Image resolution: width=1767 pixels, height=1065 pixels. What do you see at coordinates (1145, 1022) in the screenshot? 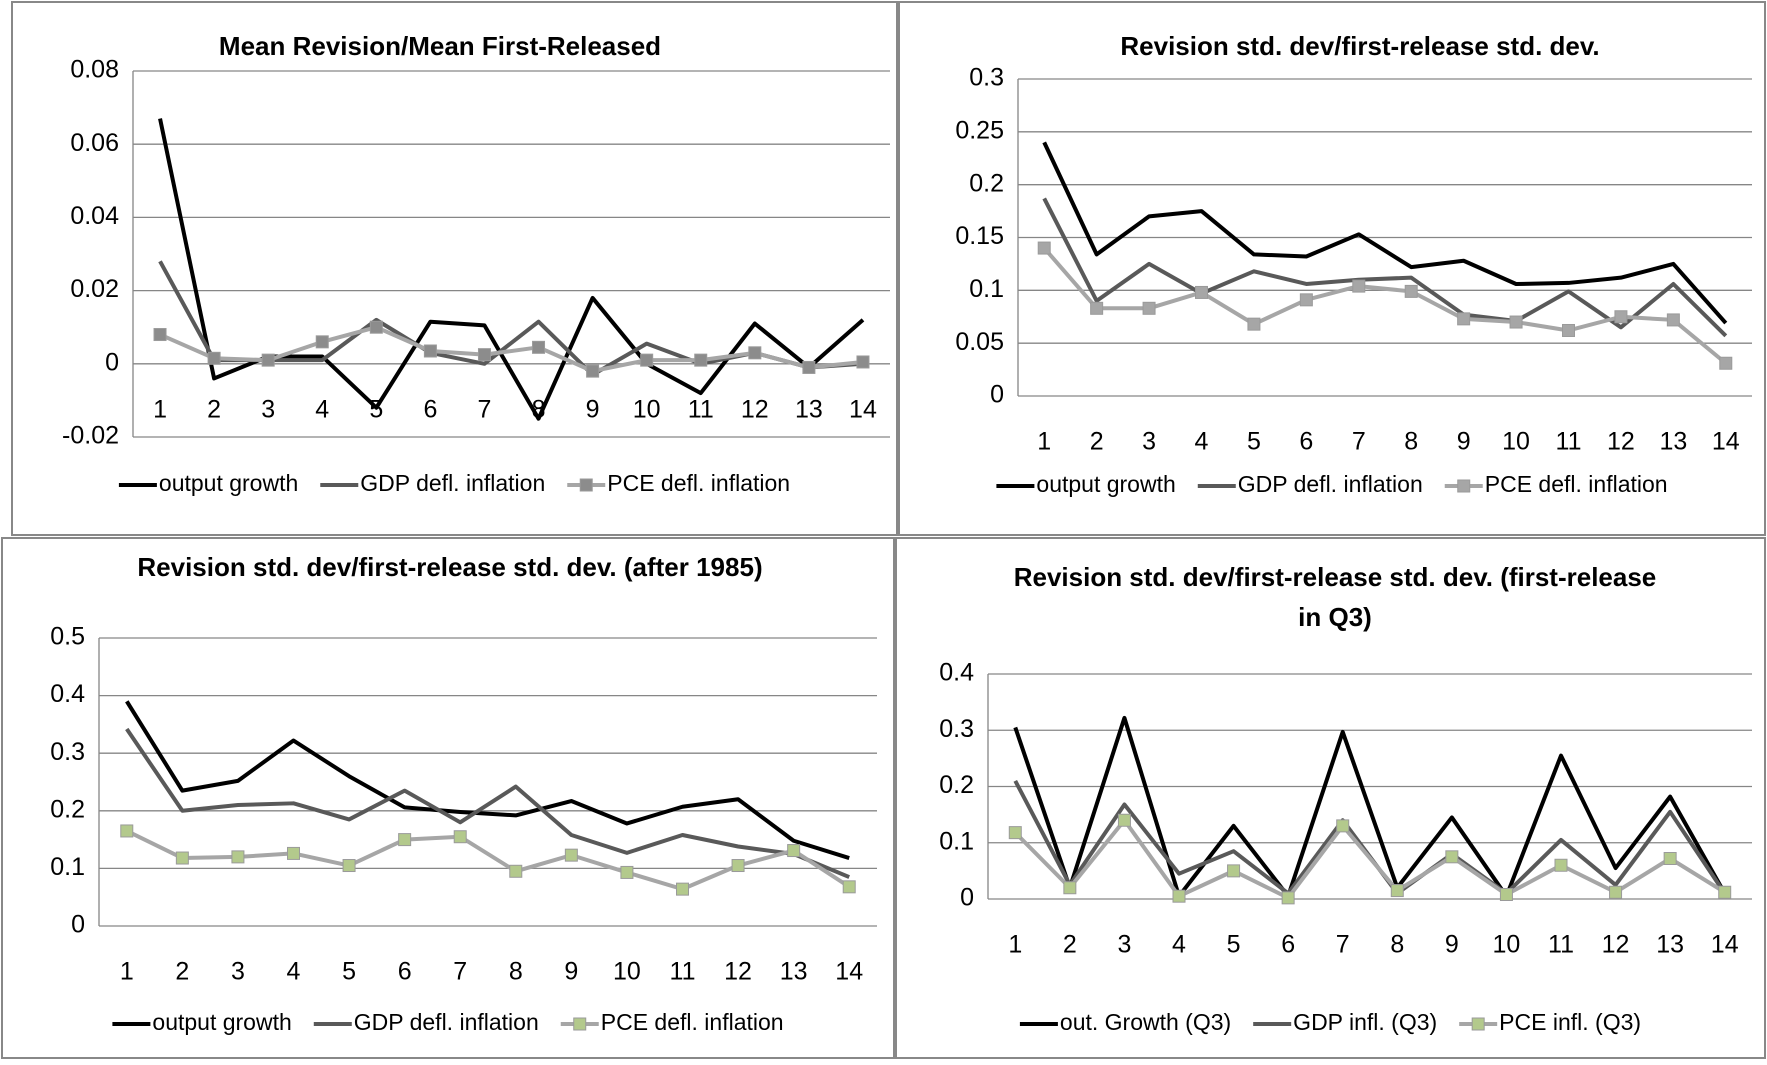
I see `legend-label: out. Growth (Q3)` at bounding box center [1145, 1022].